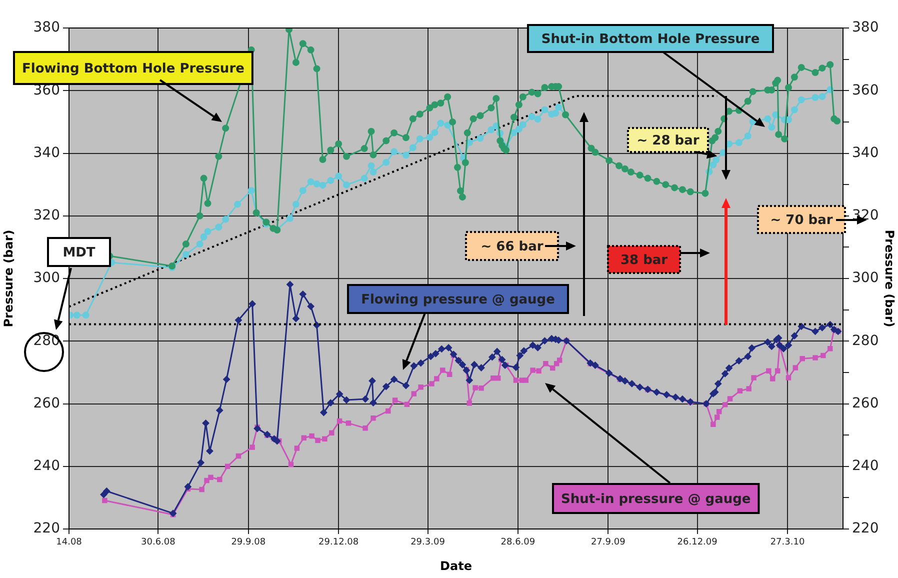 Image resolution: width=898 pixels, height=578 pixels. I want to click on y-tick-label: 220, so click(46, 528).